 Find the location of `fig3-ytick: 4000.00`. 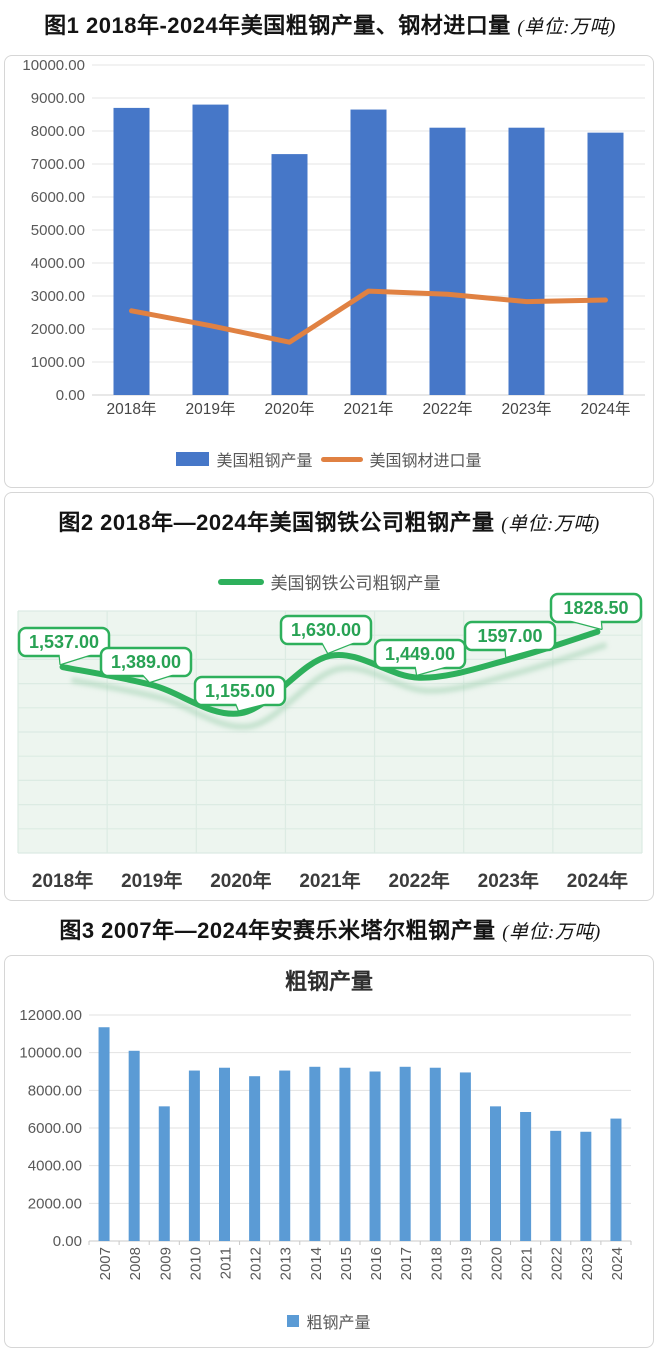

fig3-ytick: 4000.00 is located at coordinates (55, 1166).